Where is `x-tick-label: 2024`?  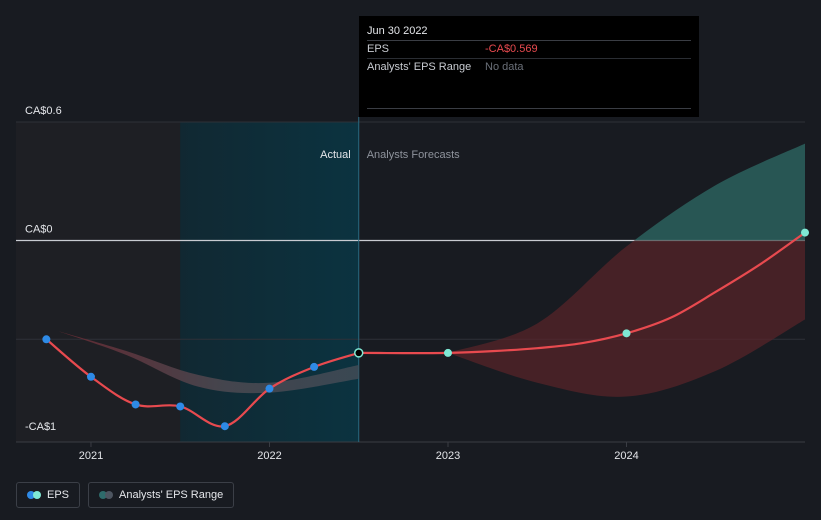
x-tick-label: 2024 is located at coordinates (626, 456).